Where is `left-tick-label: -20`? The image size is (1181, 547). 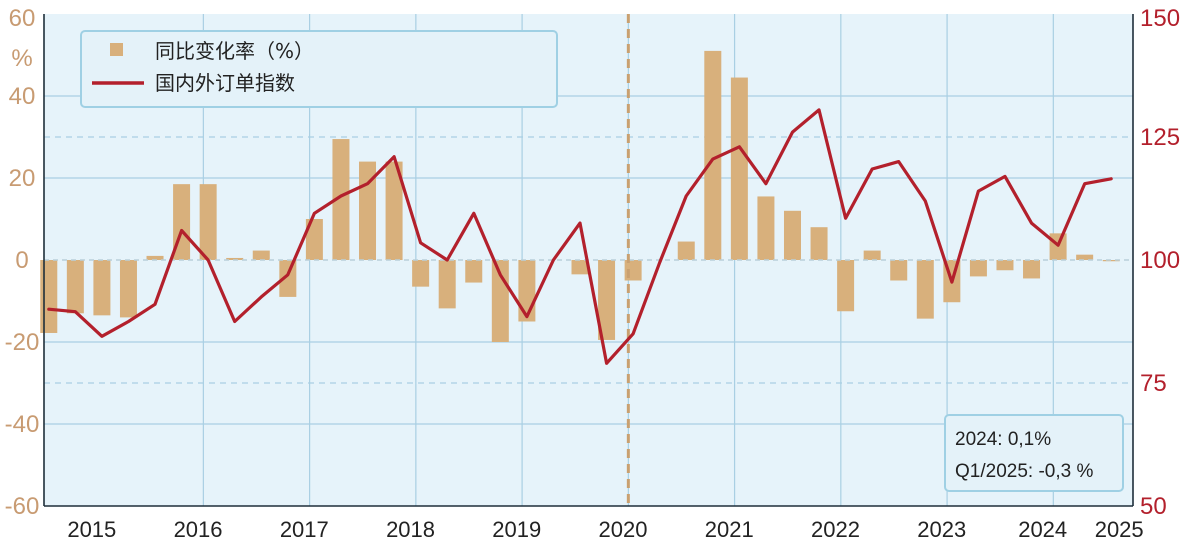 left-tick-label: -20 is located at coordinates (22, 342).